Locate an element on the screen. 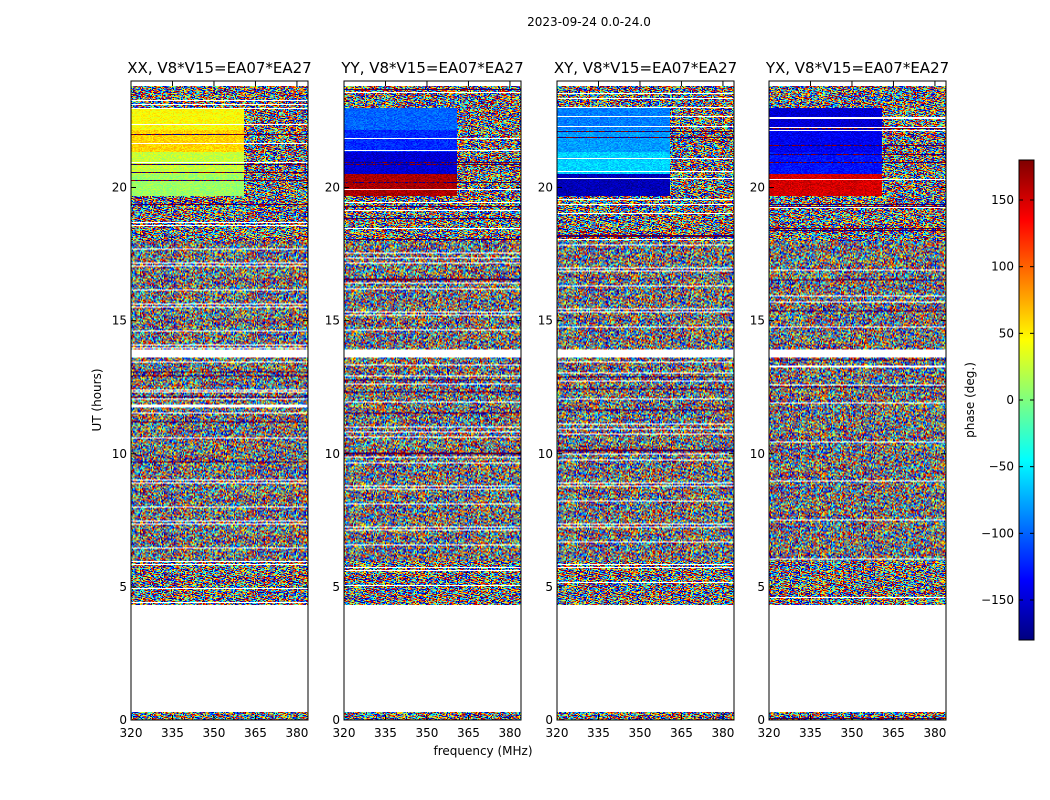 The height and width of the screenshot is (800, 1050). colorbar-tick-label: 0 is located at coordinates (1010, 400).